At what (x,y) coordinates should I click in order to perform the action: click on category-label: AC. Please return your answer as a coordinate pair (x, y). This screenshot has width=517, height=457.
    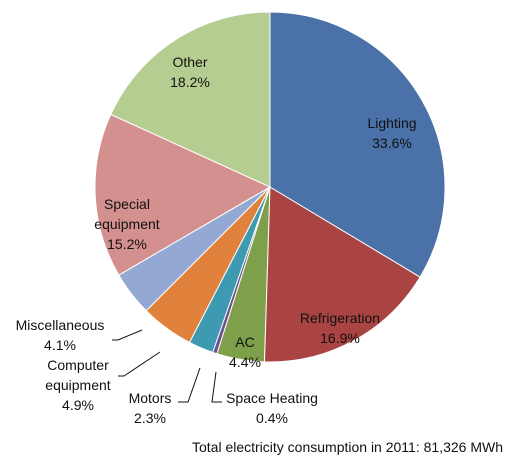
    Looking at the image, I should click on (245, 342).